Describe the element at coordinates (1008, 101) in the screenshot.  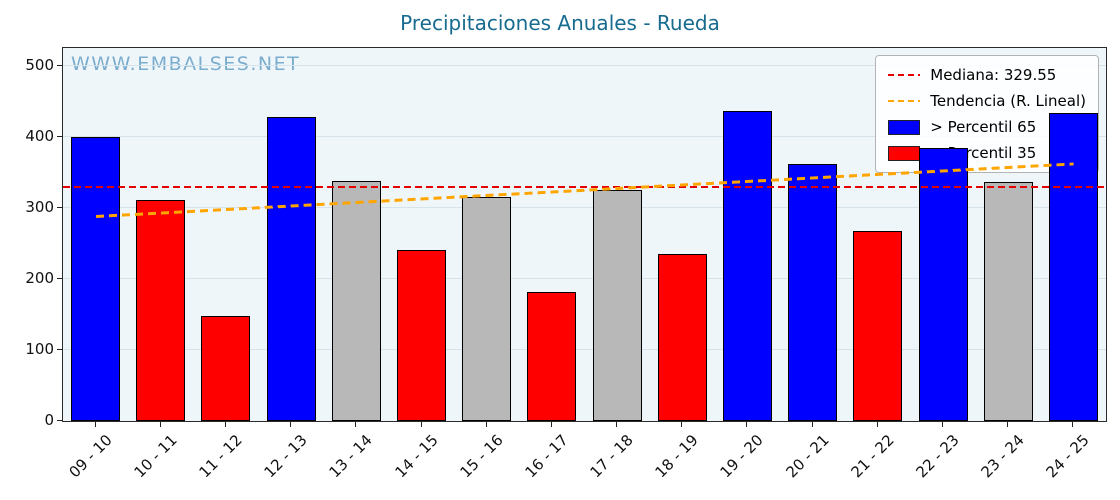
I see `legend-label-tendencia: Tendencia (R. Lineal)` at that location.